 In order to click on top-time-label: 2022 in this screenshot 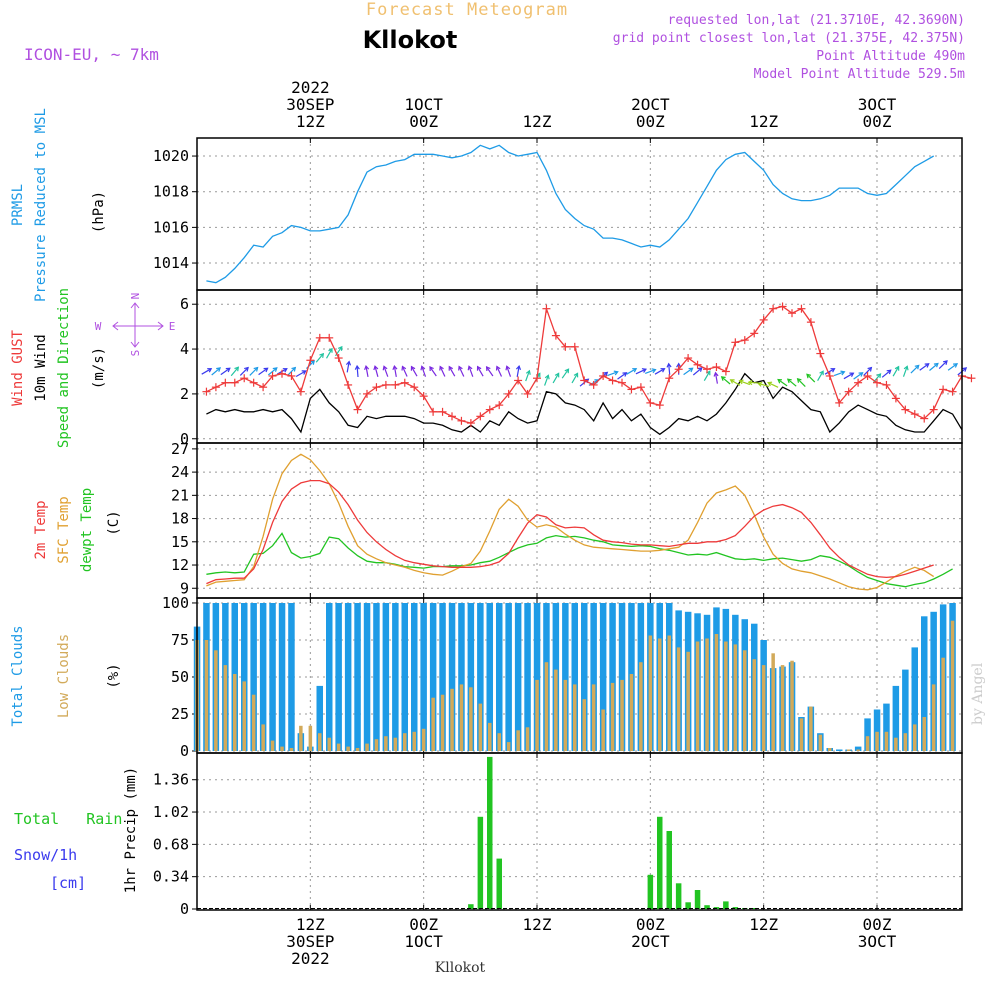, I will do `click(310, 87)`.